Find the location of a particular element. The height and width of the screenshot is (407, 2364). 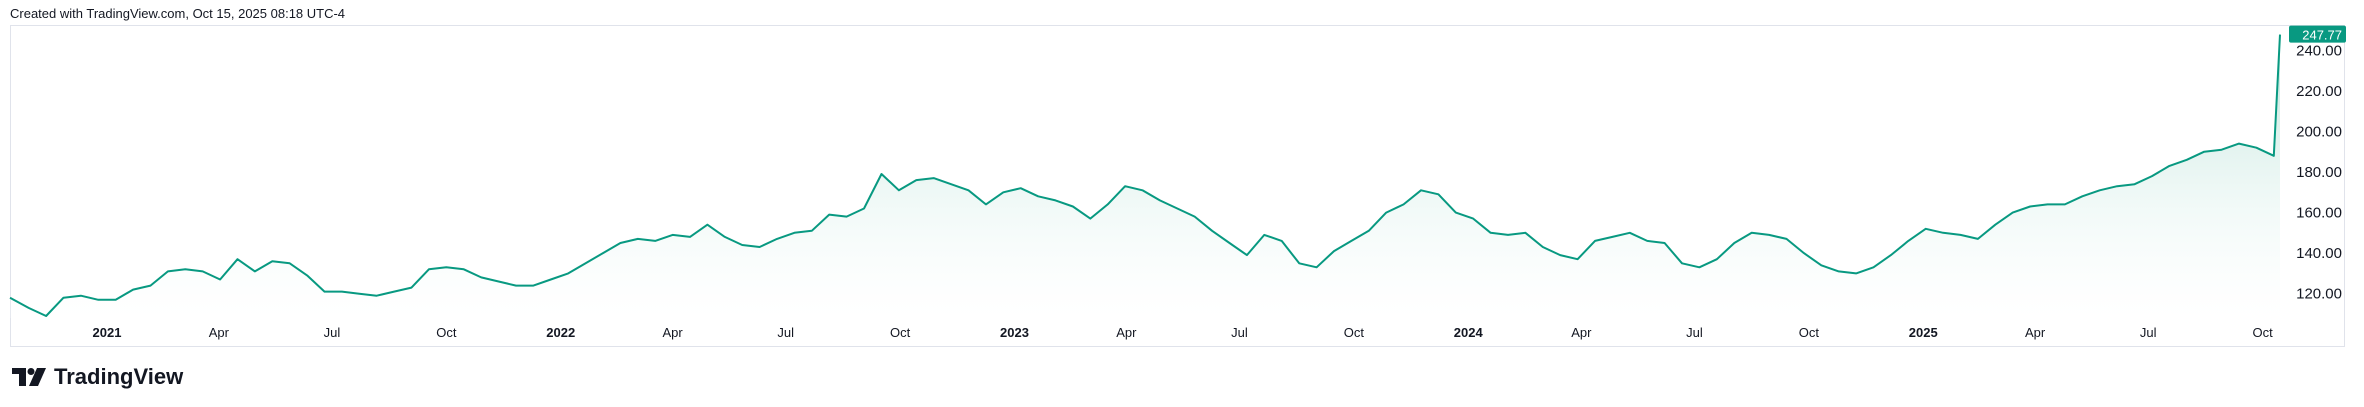

tradingview-logo-icon is located at coordinates (29, 377).